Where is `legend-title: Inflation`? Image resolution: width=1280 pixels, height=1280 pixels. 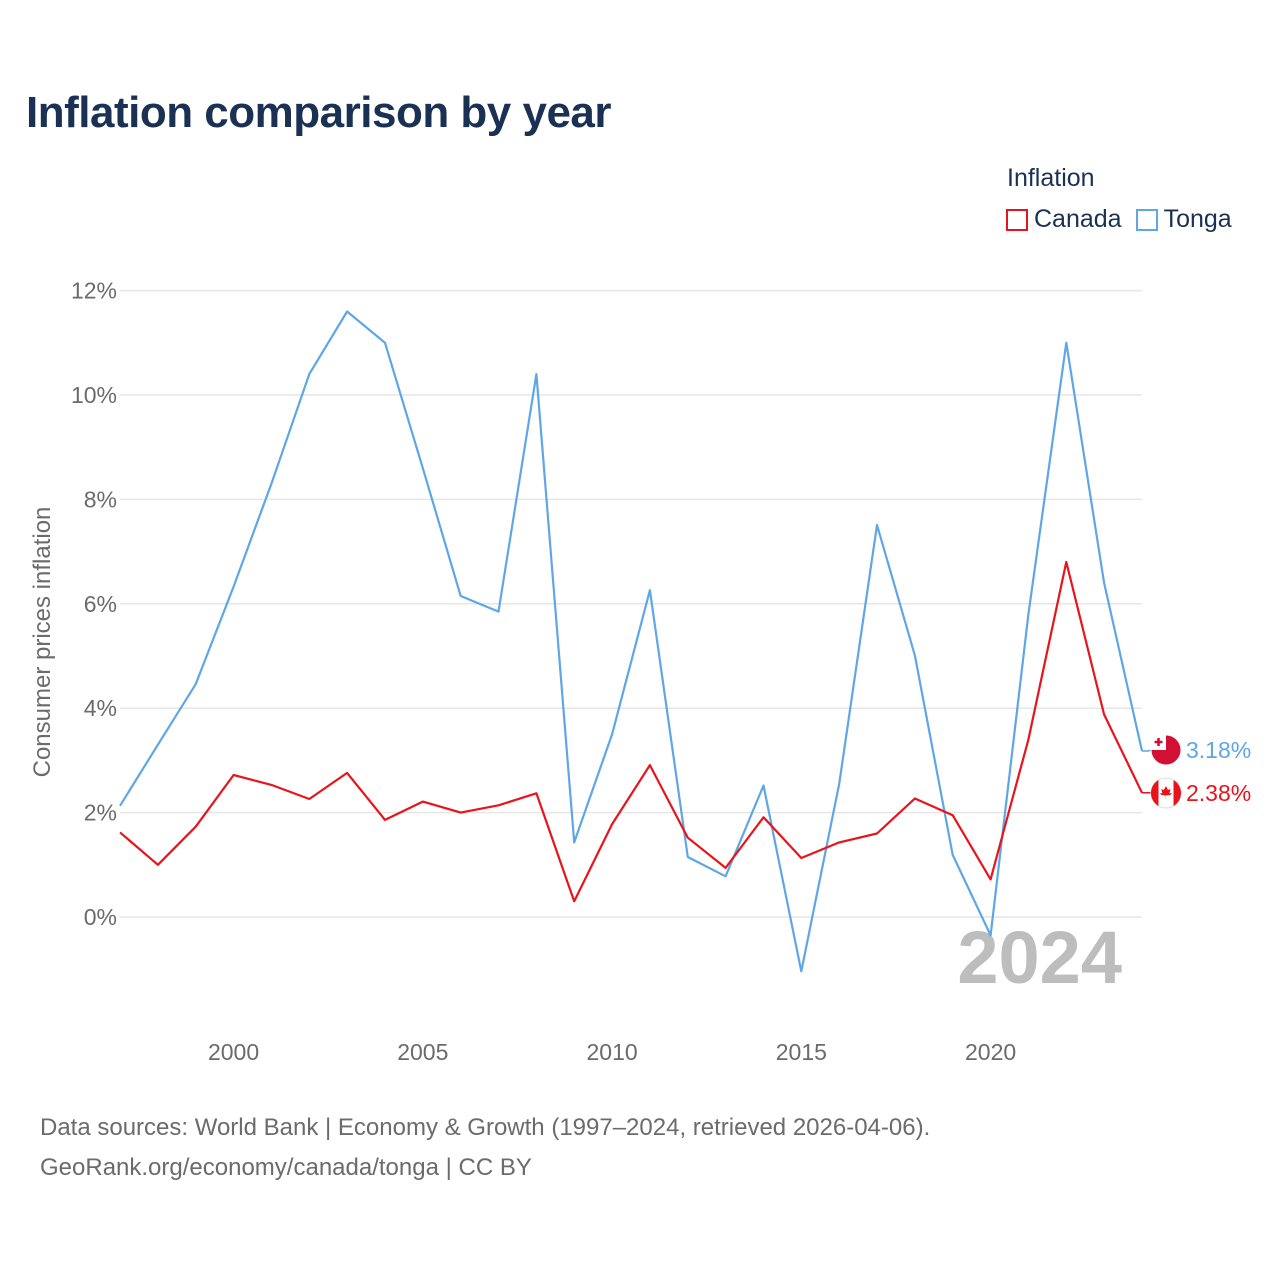
legend-title: Inflation is located at coordinates (1051, 178).